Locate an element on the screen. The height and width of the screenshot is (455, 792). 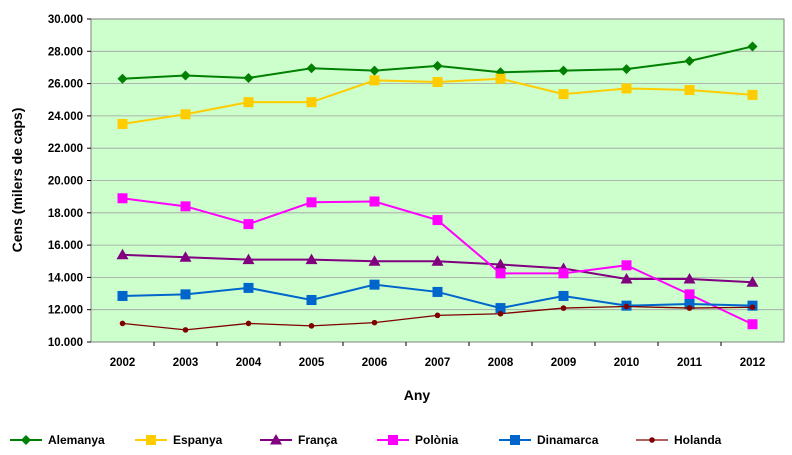
x-tick-label: 2004 is located at coordinates (249, 363).